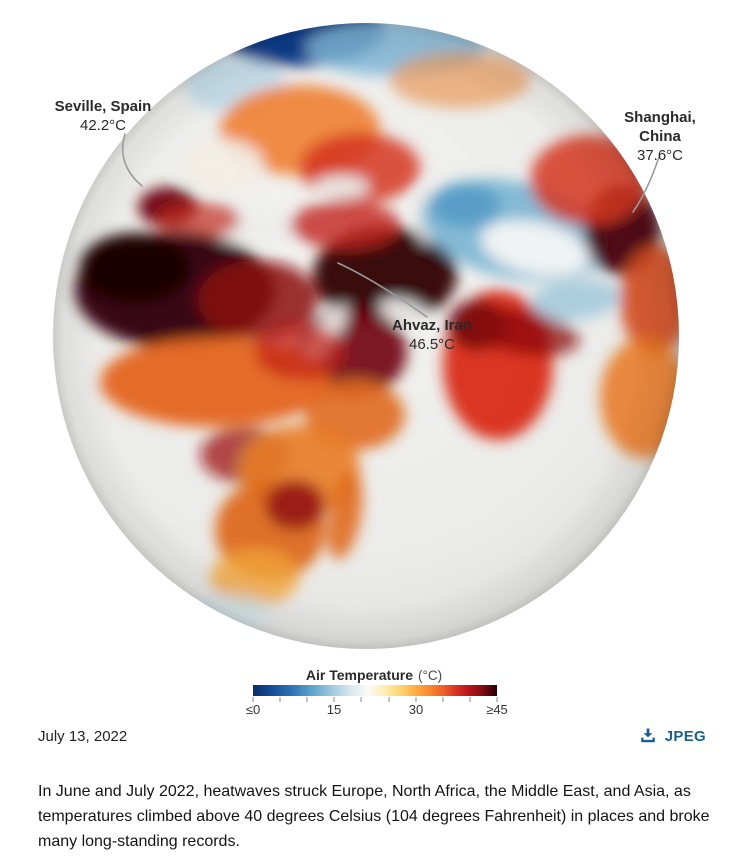 Image resolution: width=732 pixels, height=857 pixels. Describe the element at coordinates (103, 125) in the screenshot. I see `seville-temp: 42.2°C` at that location.